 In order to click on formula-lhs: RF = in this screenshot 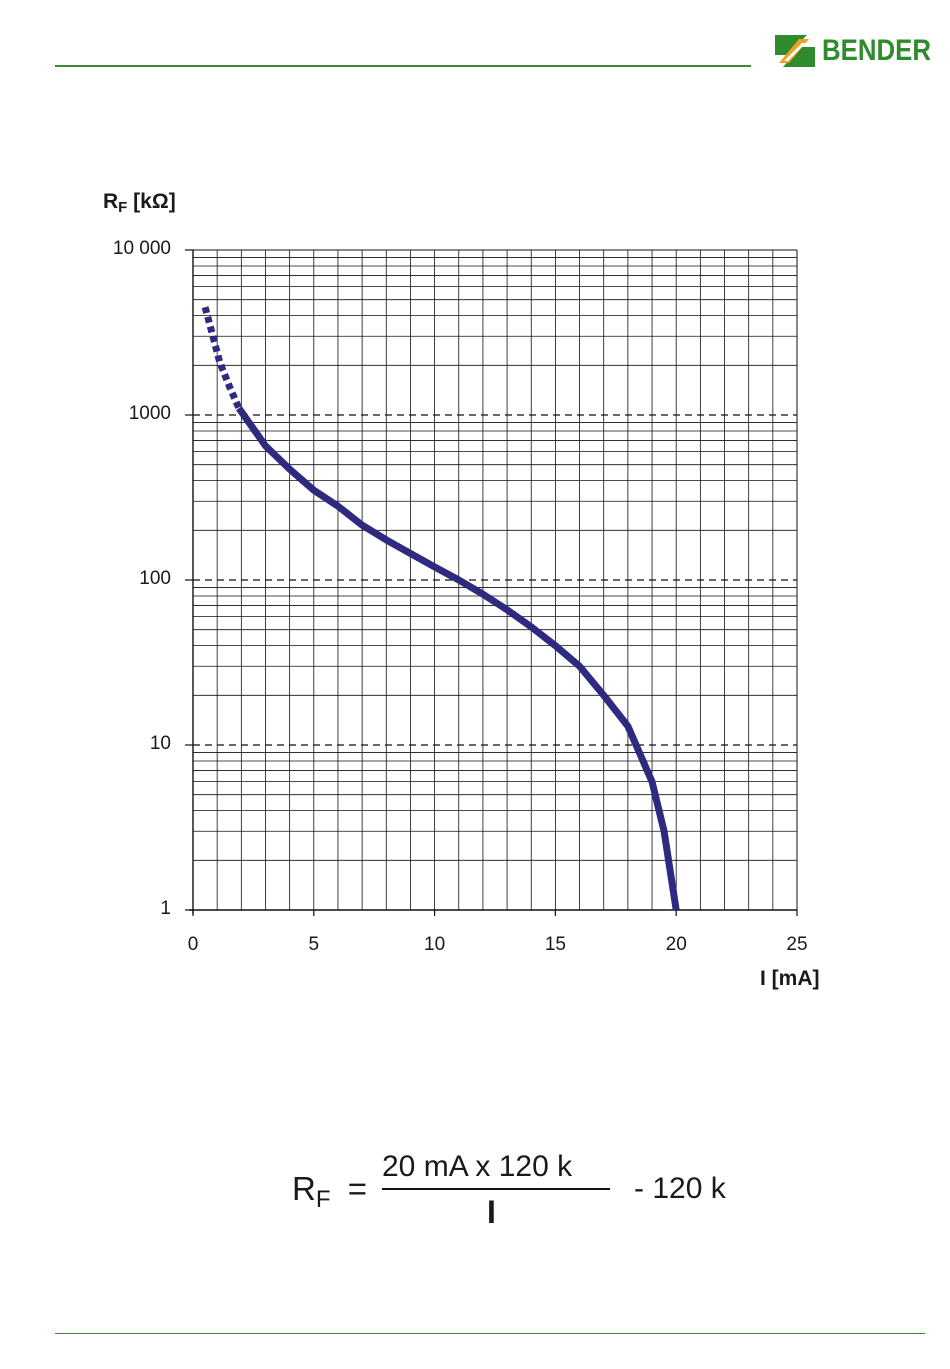, I will do `click(329, 1191)`.